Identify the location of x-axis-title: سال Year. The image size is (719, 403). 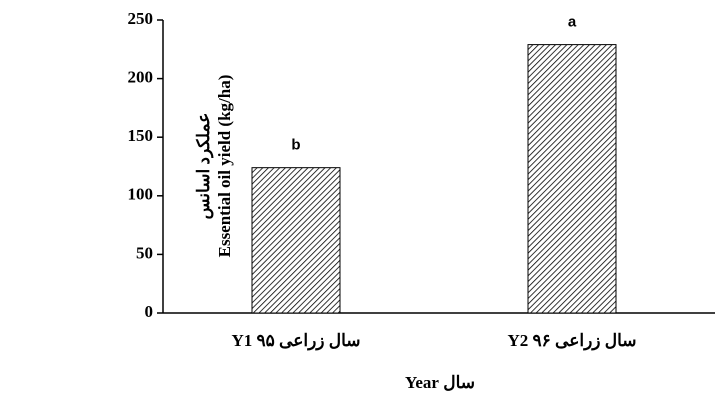
(440, 382).